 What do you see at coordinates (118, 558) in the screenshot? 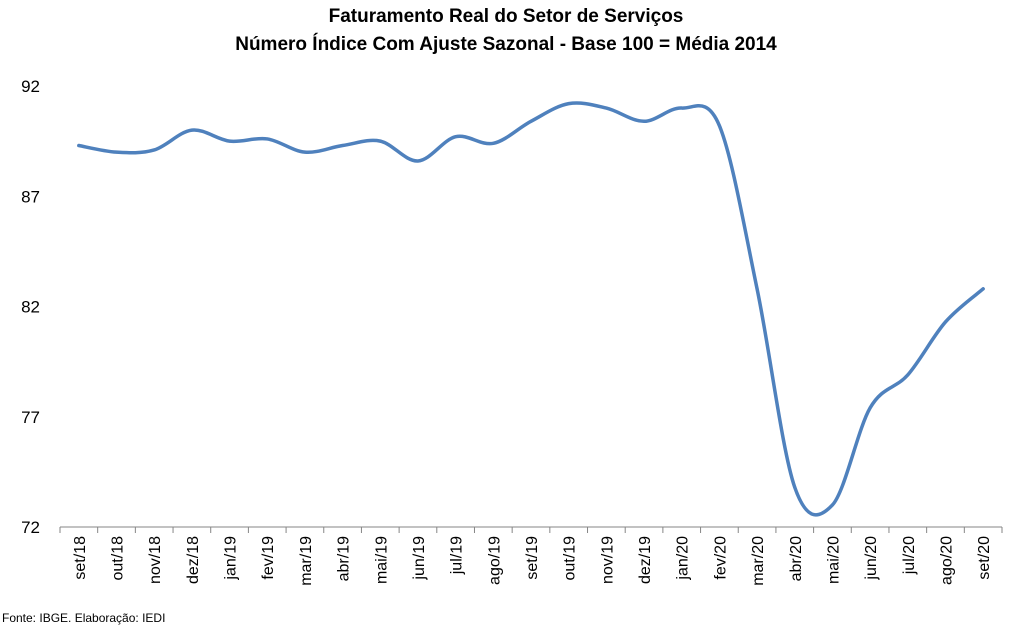
I see `x-tick-label: out/18` at bounding box center [118, 558].